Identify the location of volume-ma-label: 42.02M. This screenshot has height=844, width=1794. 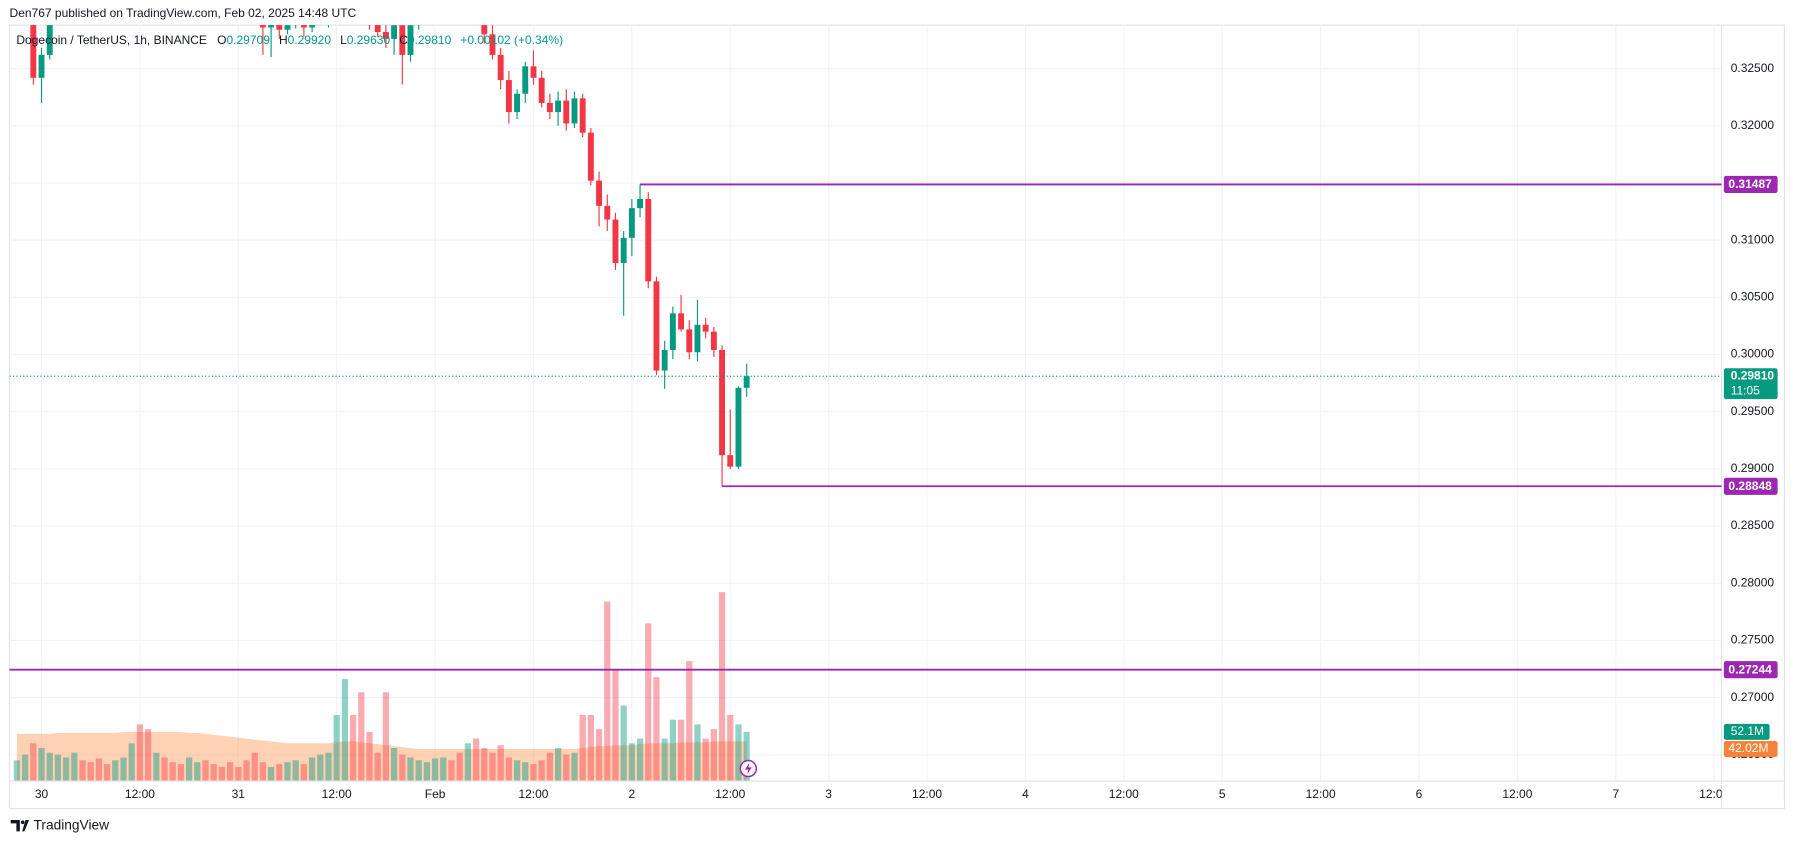
(1748, 748).